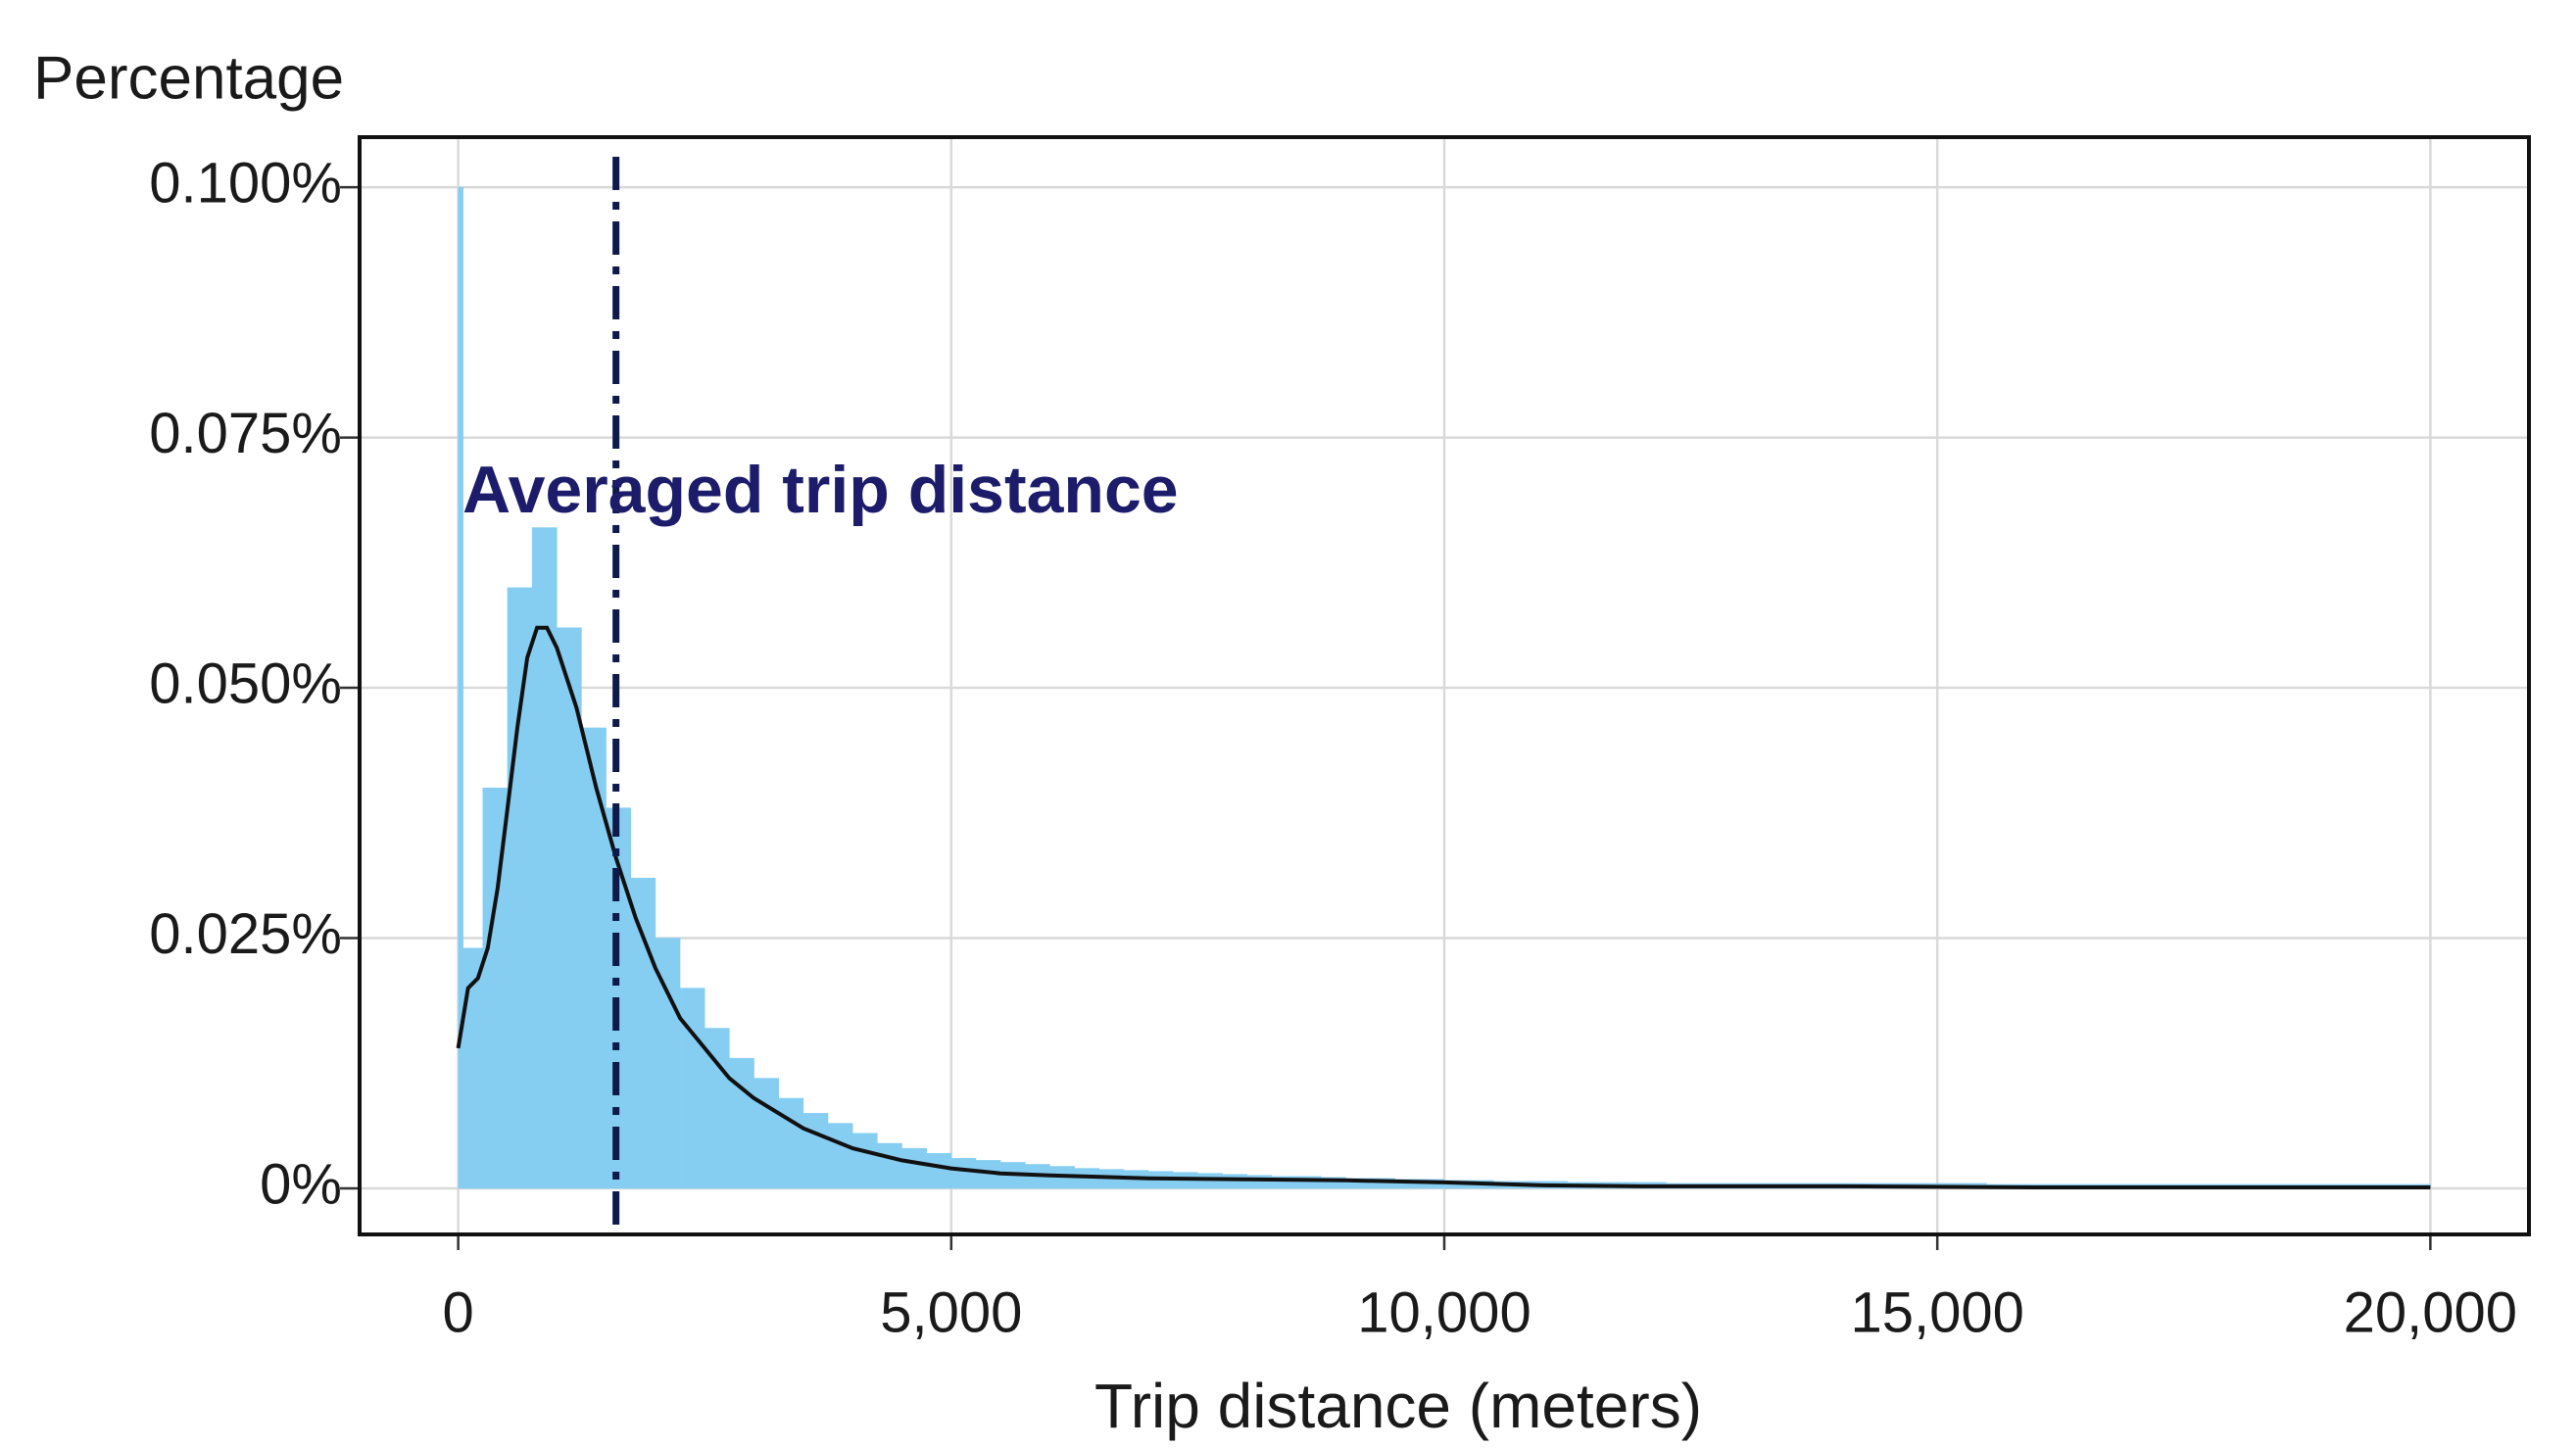 Image resolution: width=2576 pixels, height=1448 pixels. Describe the element at coordinates (245, 183) in the screenshot. I see `y-tick-label: 0.100%` at that location.